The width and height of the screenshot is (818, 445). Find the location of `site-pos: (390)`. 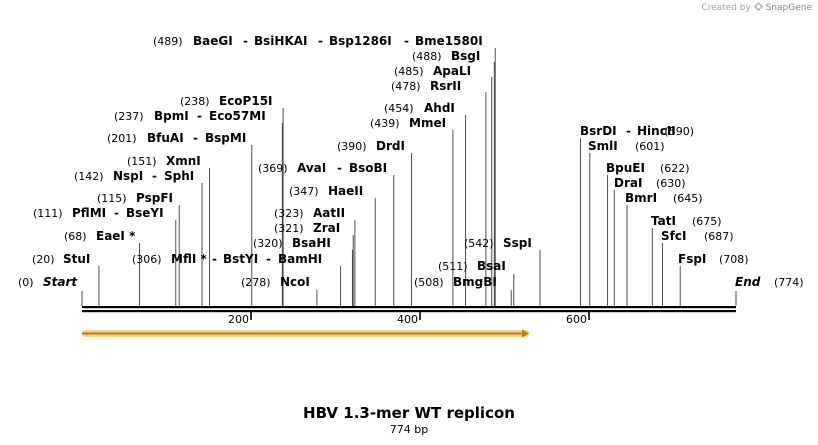

site-pos: (390) is located at coordinates (352, 146).